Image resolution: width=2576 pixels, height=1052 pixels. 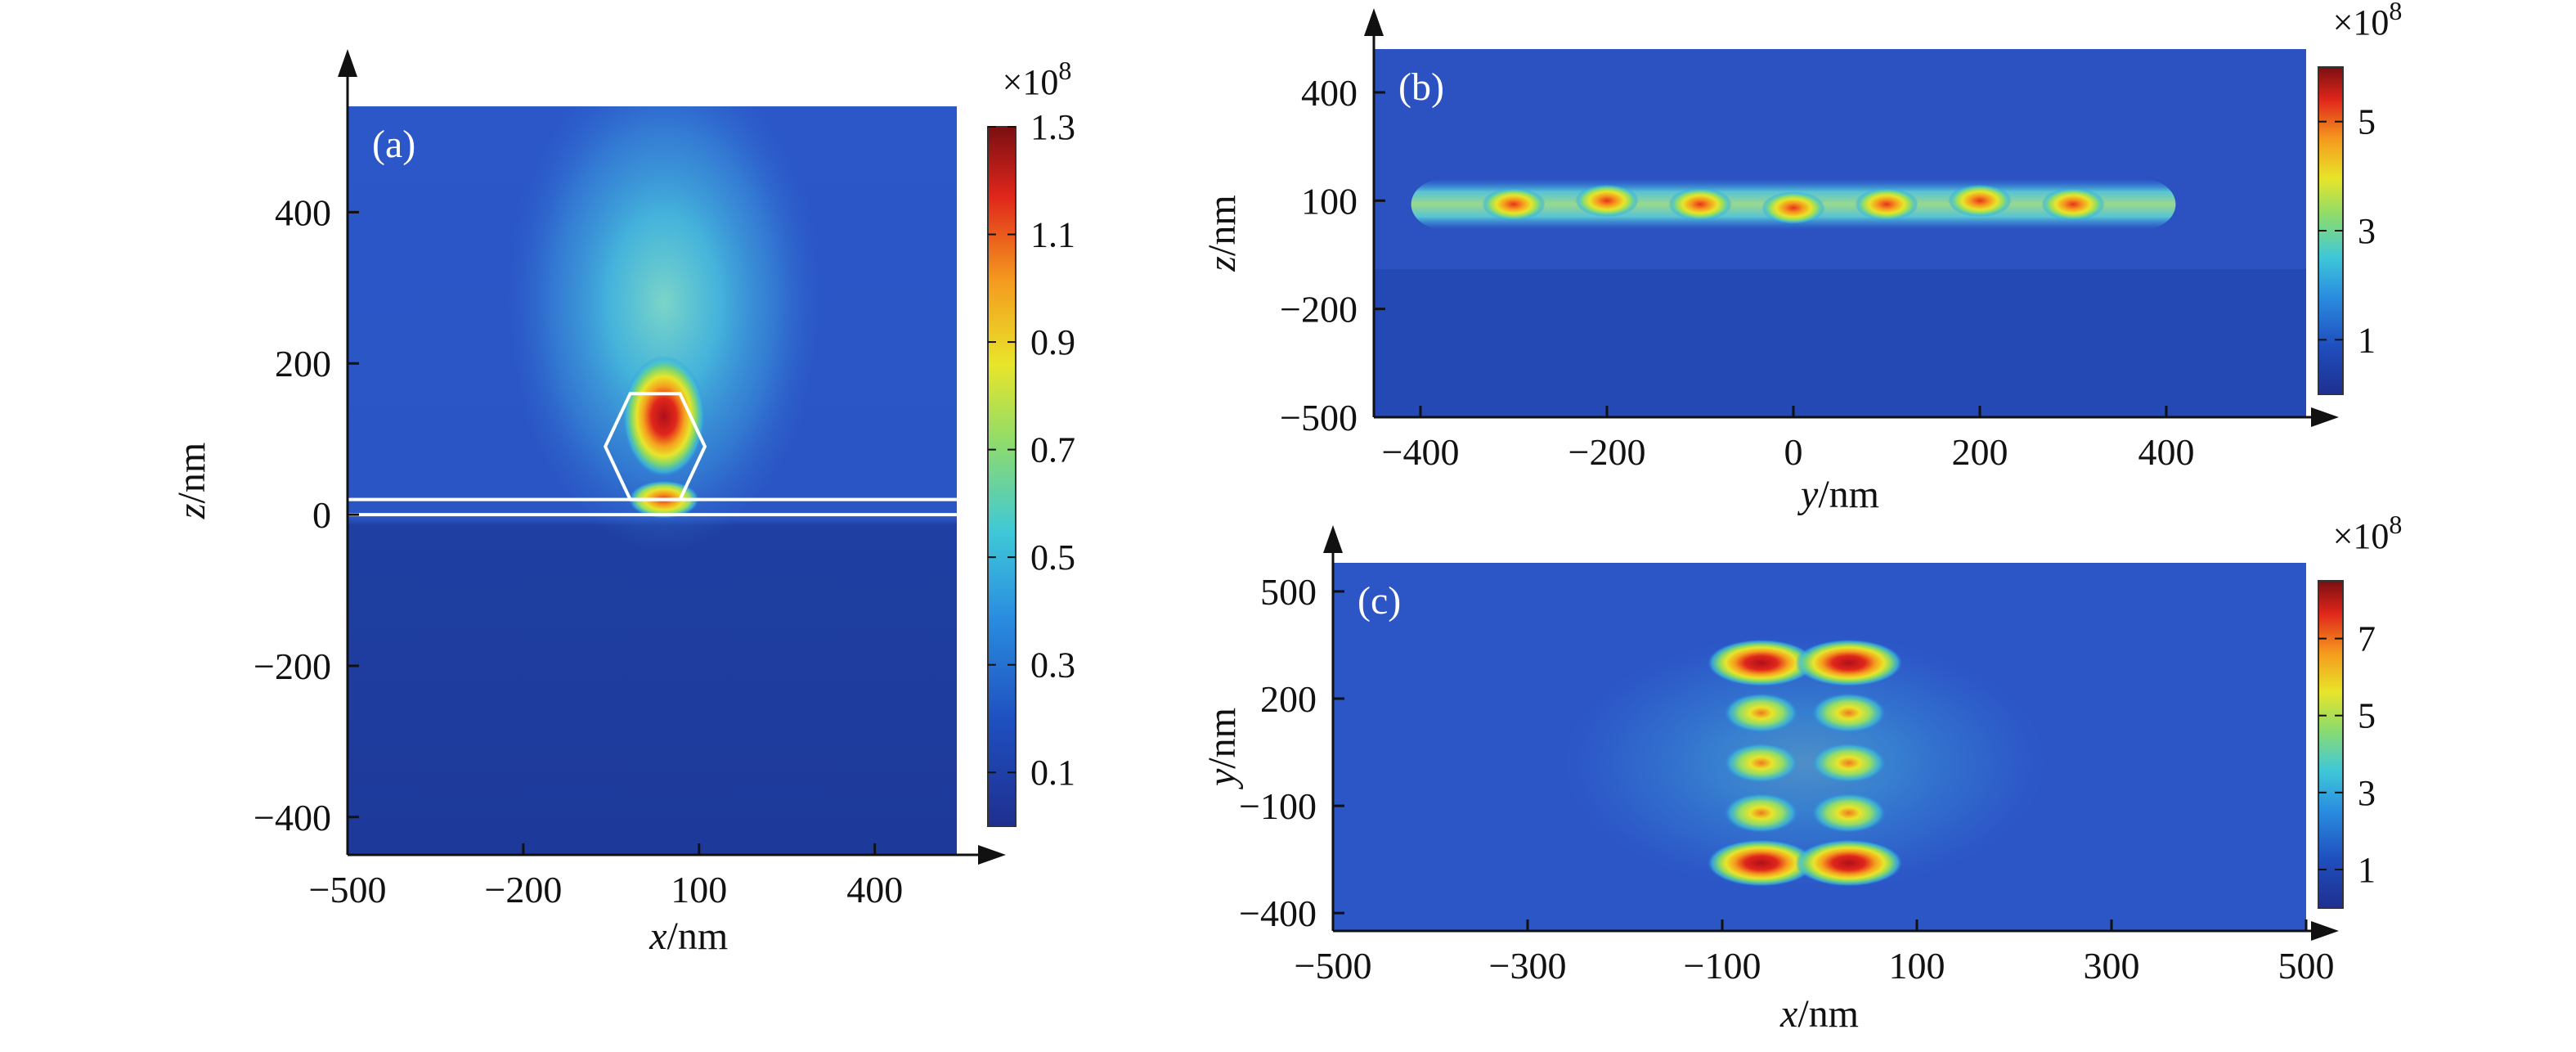 I want to click on y-axis-title: y/nm, so click(x=1222, y=749).